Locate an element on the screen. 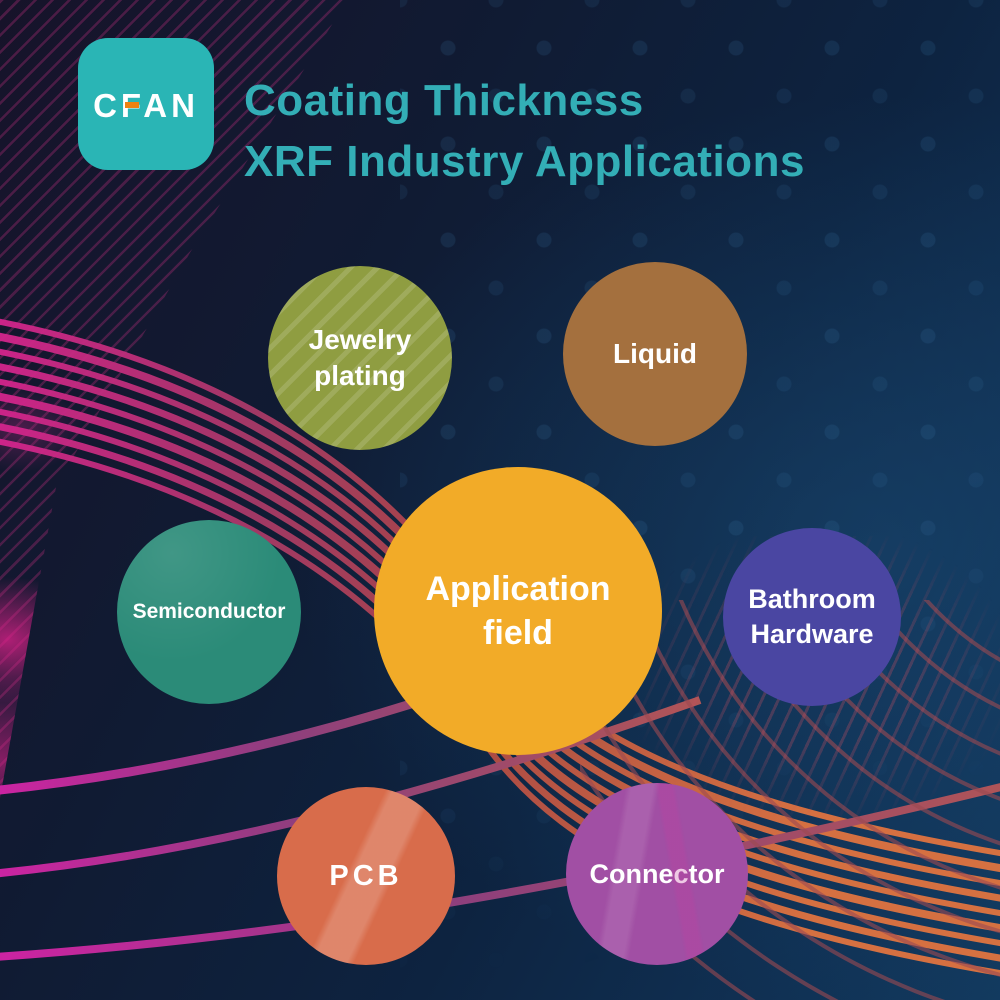 This screenshot has height=1000, width=1000. node-label: Bathroom Hardware is located at coordinates (812, 616).